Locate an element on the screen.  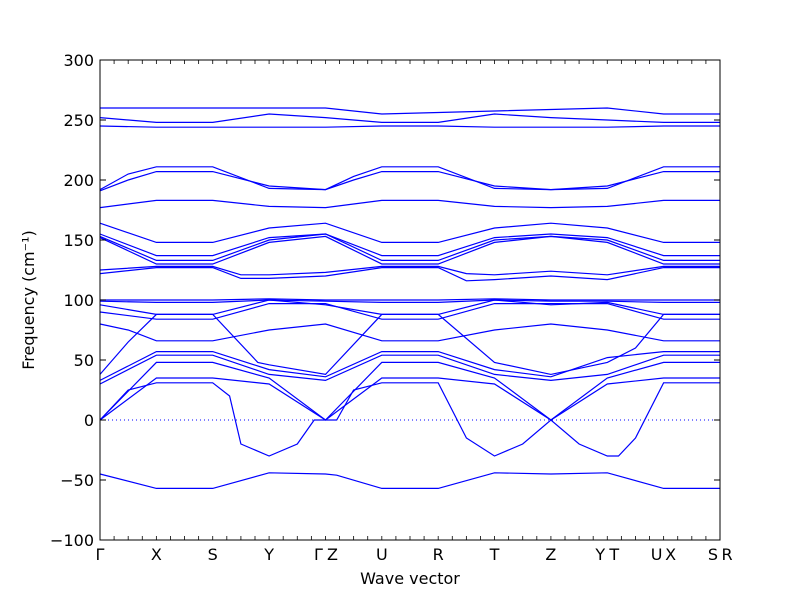
y-tick-label: 250 is located at coordinates (78, 120).